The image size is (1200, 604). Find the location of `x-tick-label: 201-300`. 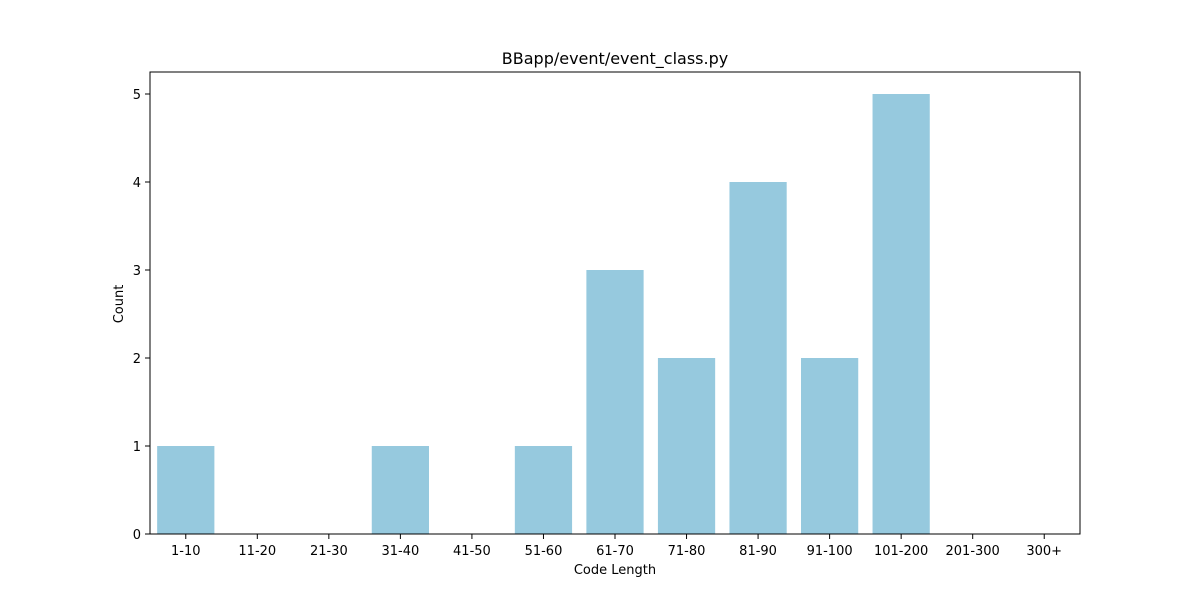

x-tick-label: 201-300 is located at coordinates (973, 551).